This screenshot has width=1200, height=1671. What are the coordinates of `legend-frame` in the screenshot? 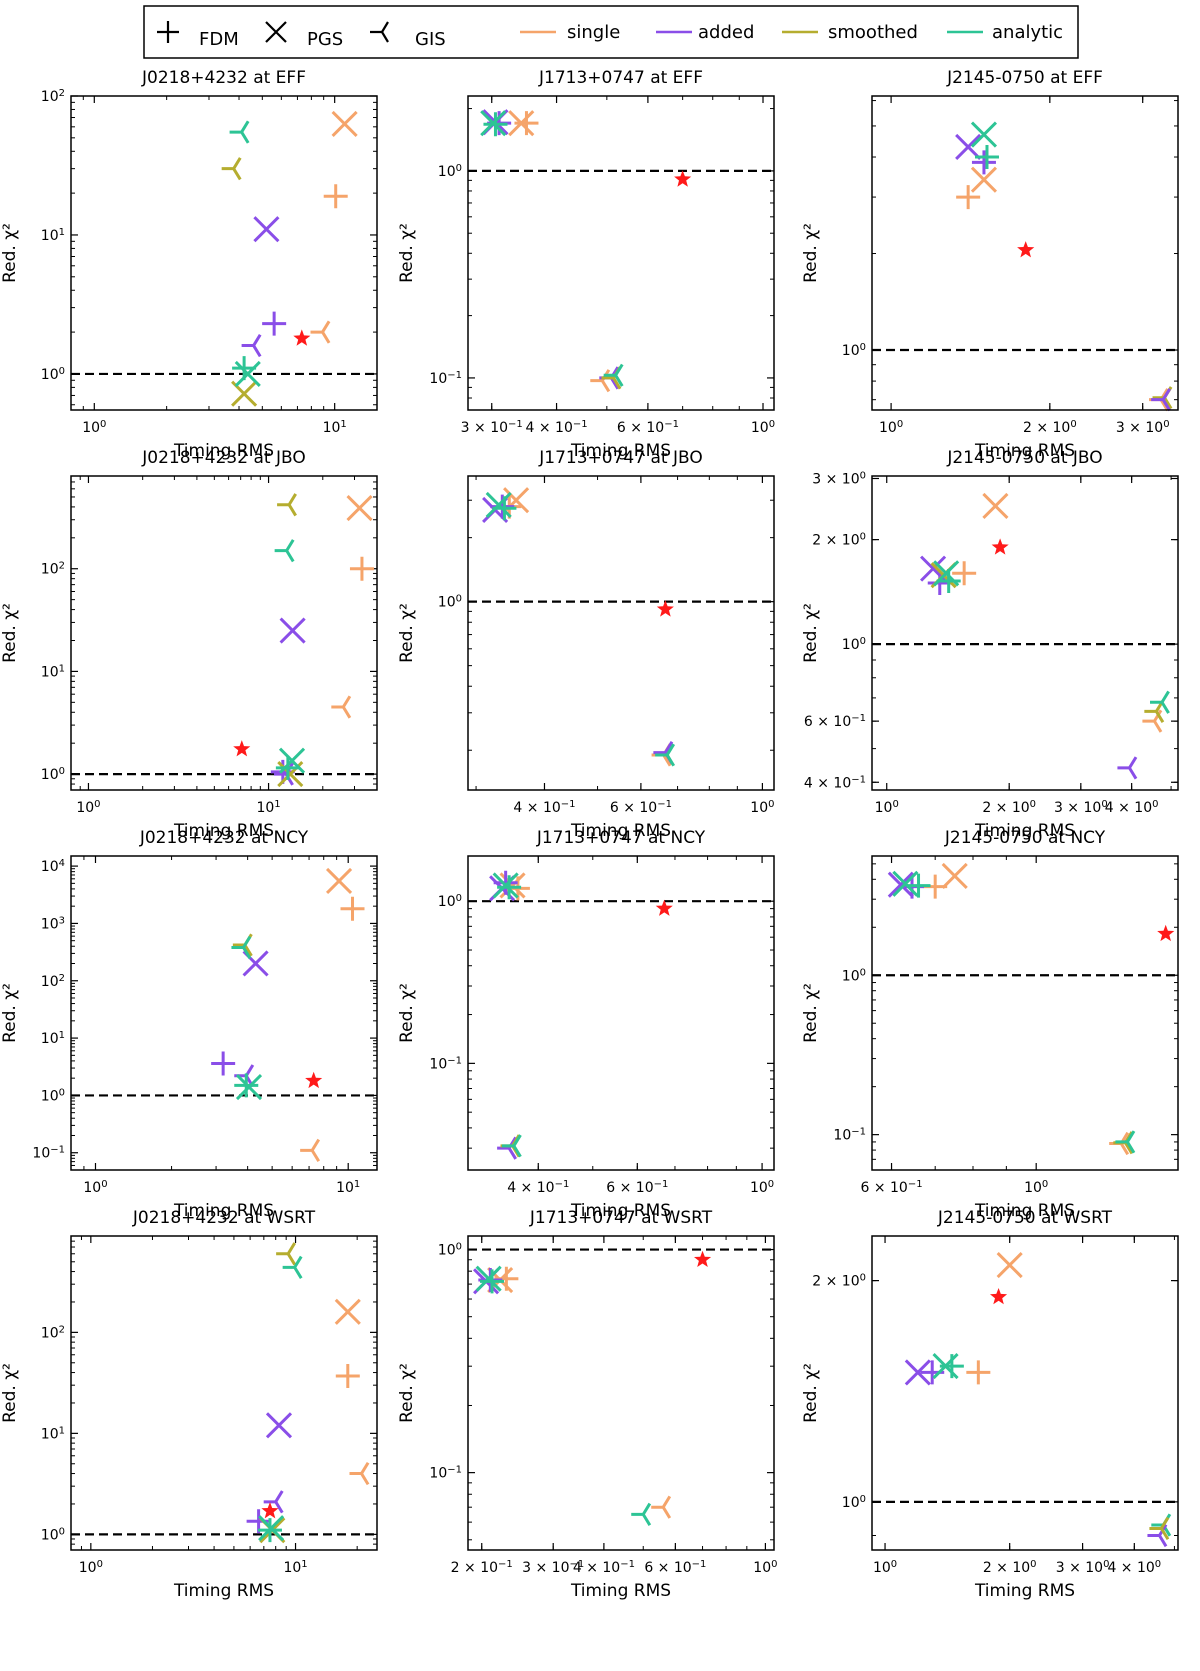 It's located at (611, 32).